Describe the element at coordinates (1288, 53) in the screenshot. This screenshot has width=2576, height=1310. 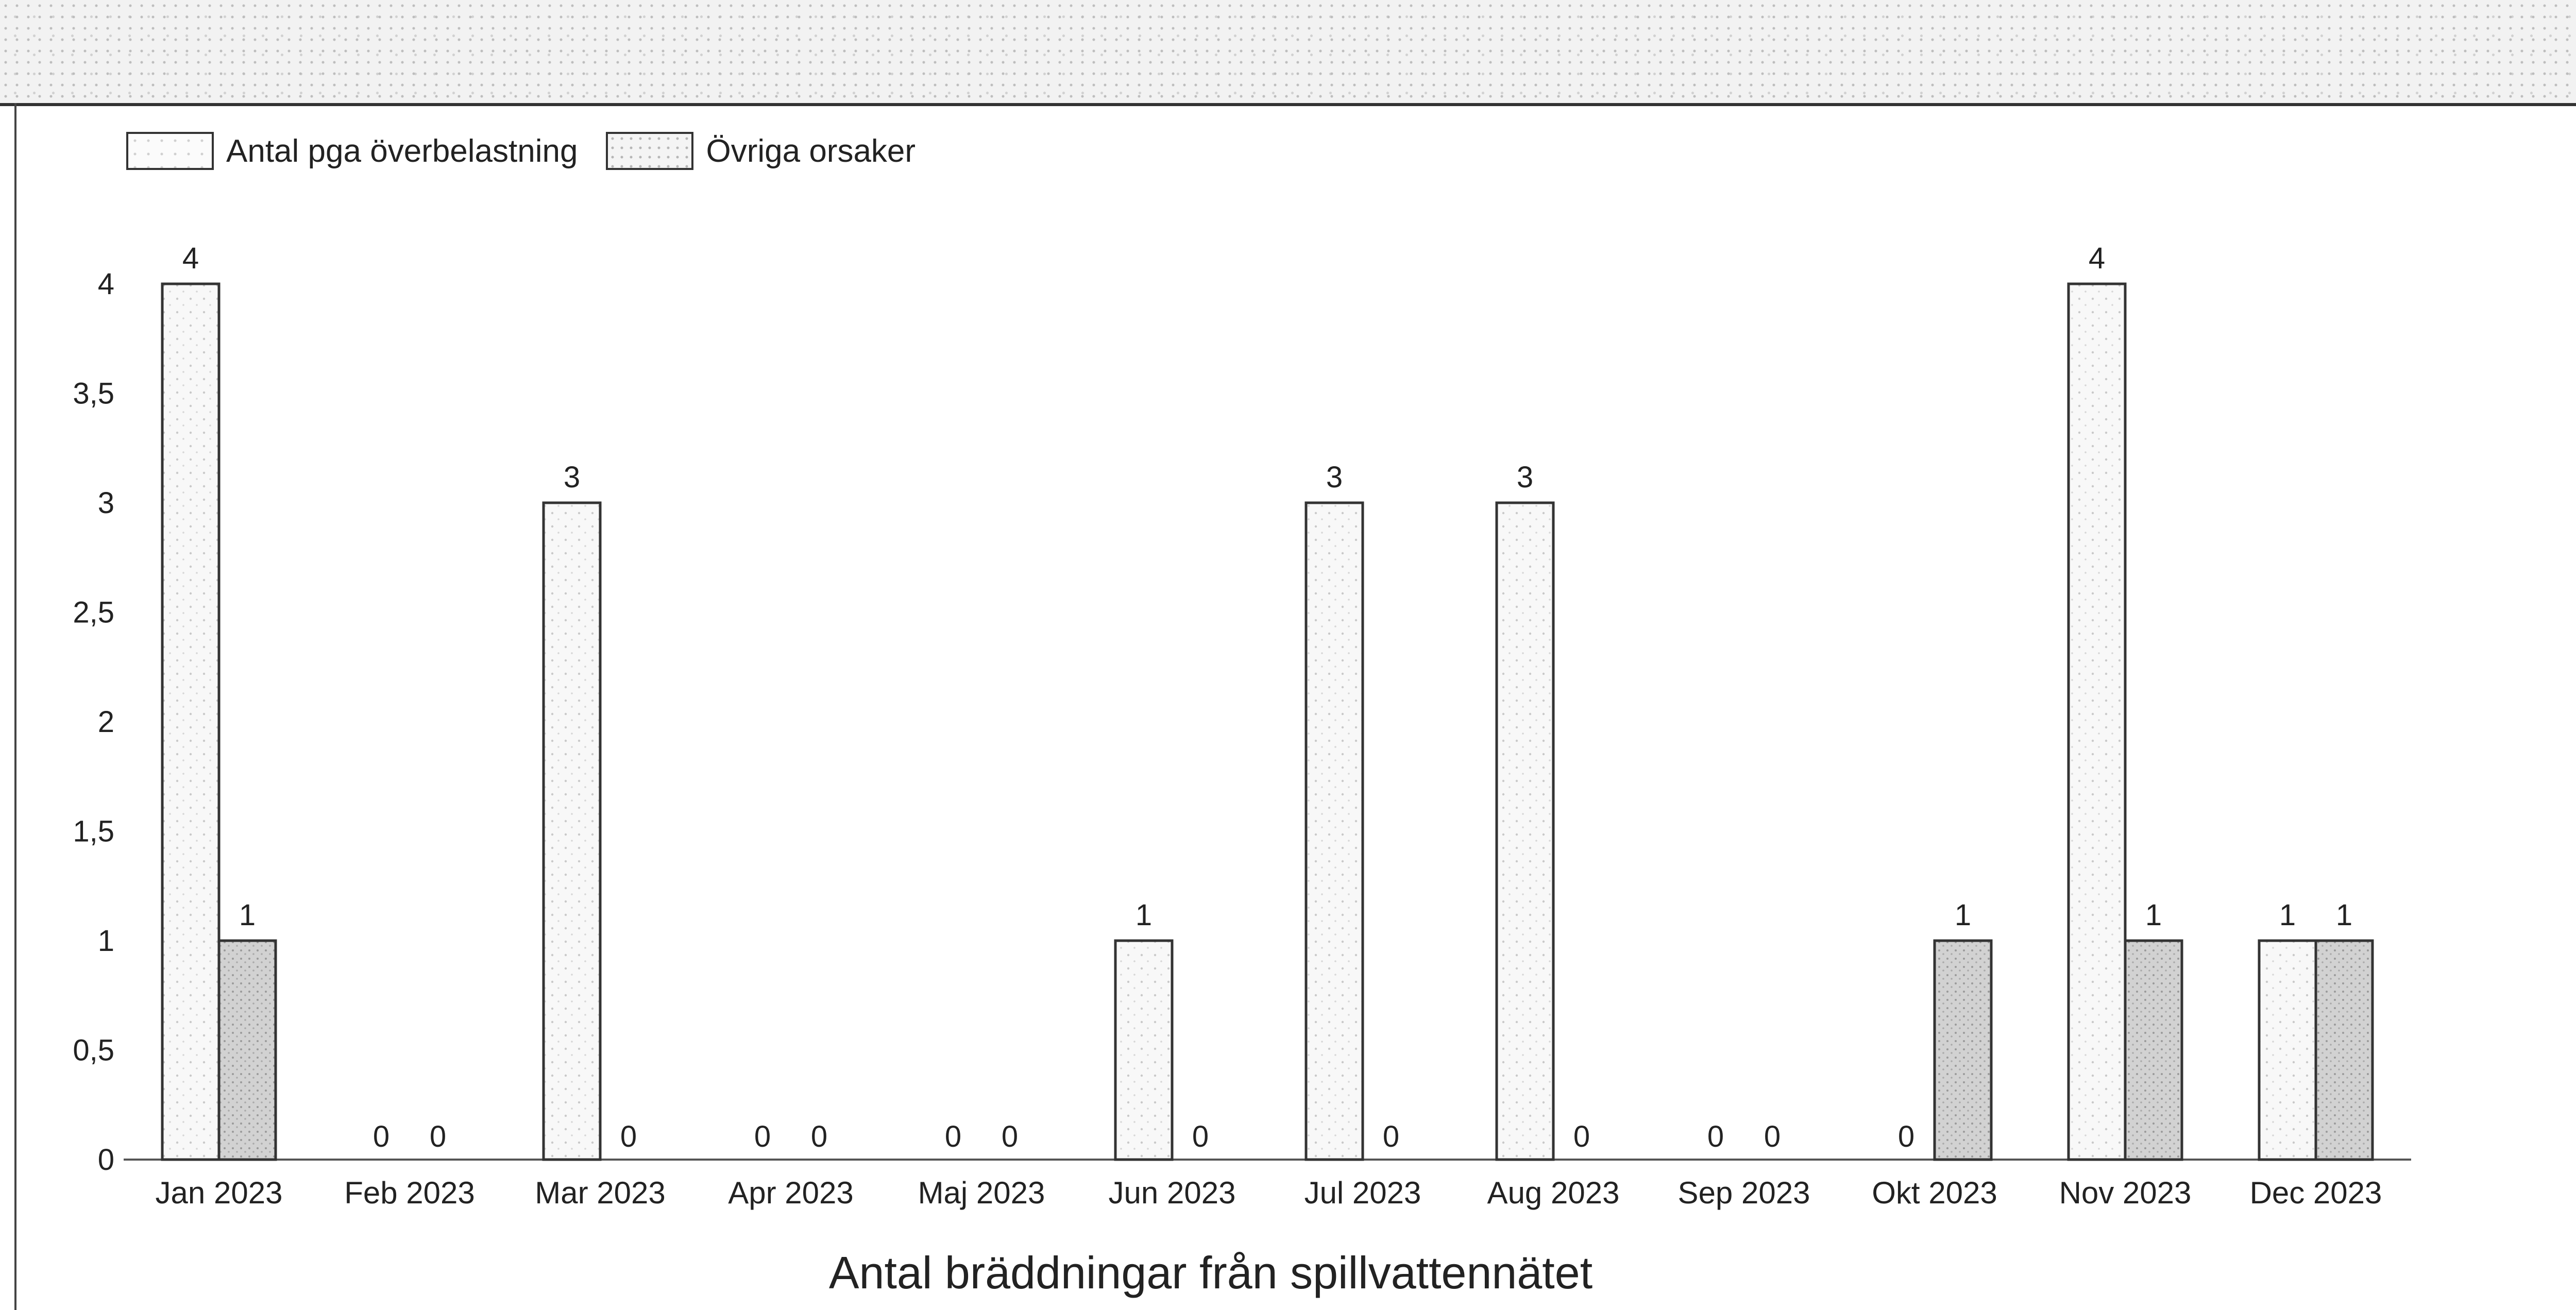
I see `scanned-header-band` at that location.